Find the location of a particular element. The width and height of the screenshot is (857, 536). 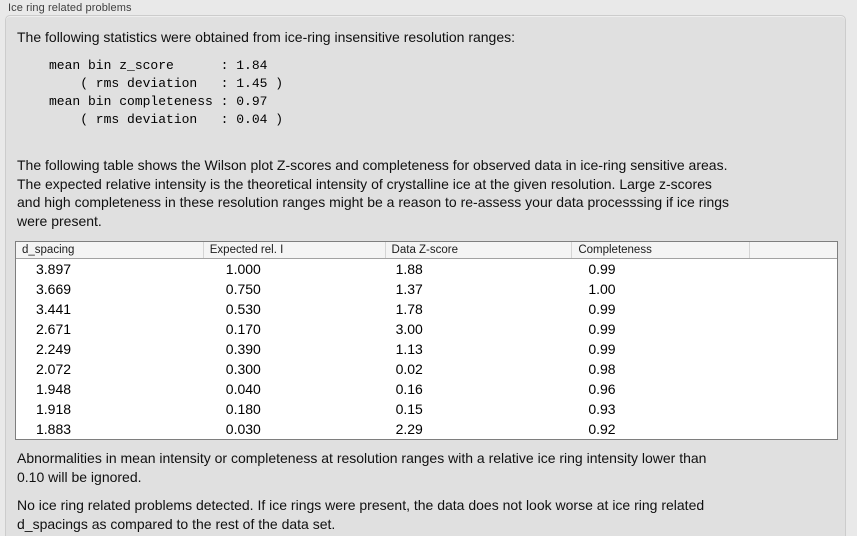

table-cell: 0.98 is located at coordinates (602, 369).